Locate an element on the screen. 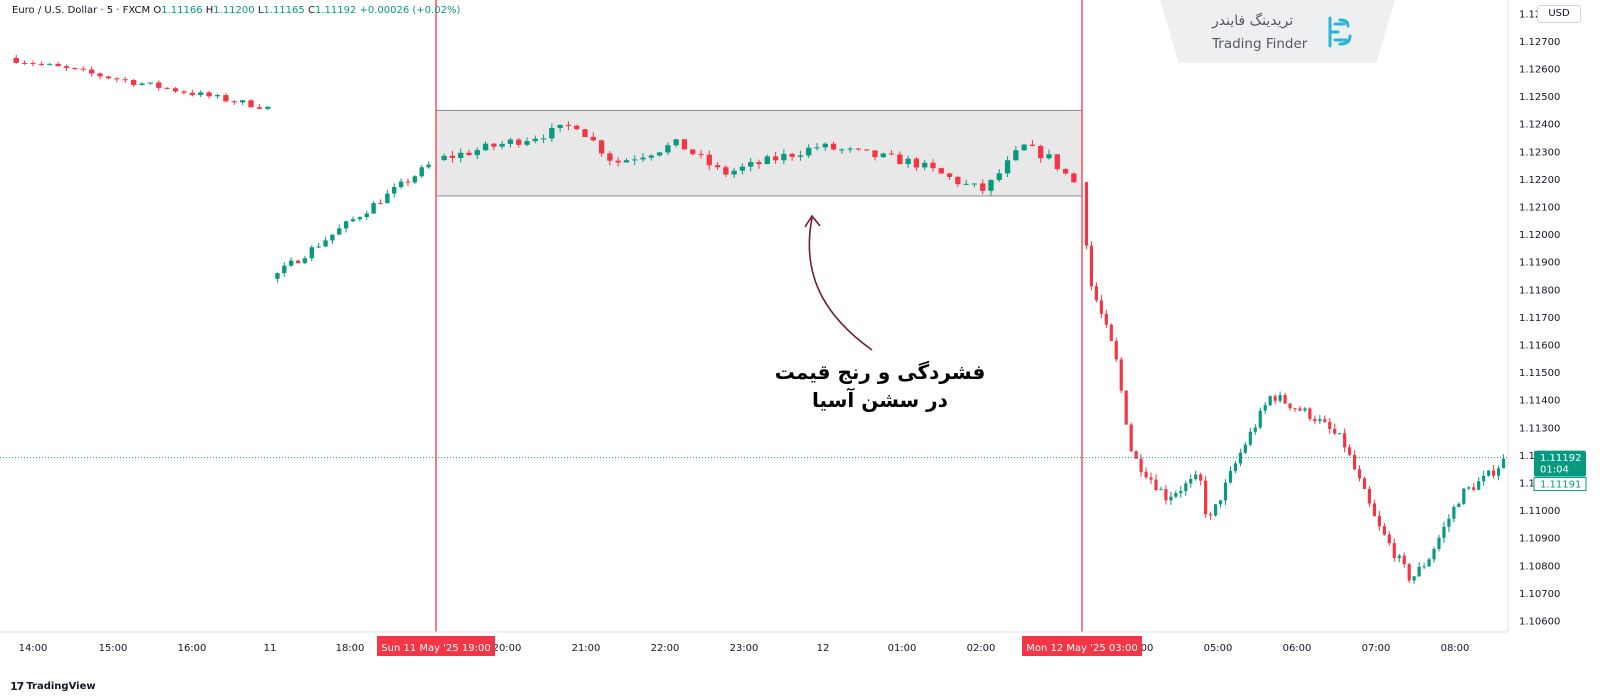 Image resolution: width=1600 pixels, height=700 pixels. price-tick-label: 1.12400 is located at coordinates (1539, 125).